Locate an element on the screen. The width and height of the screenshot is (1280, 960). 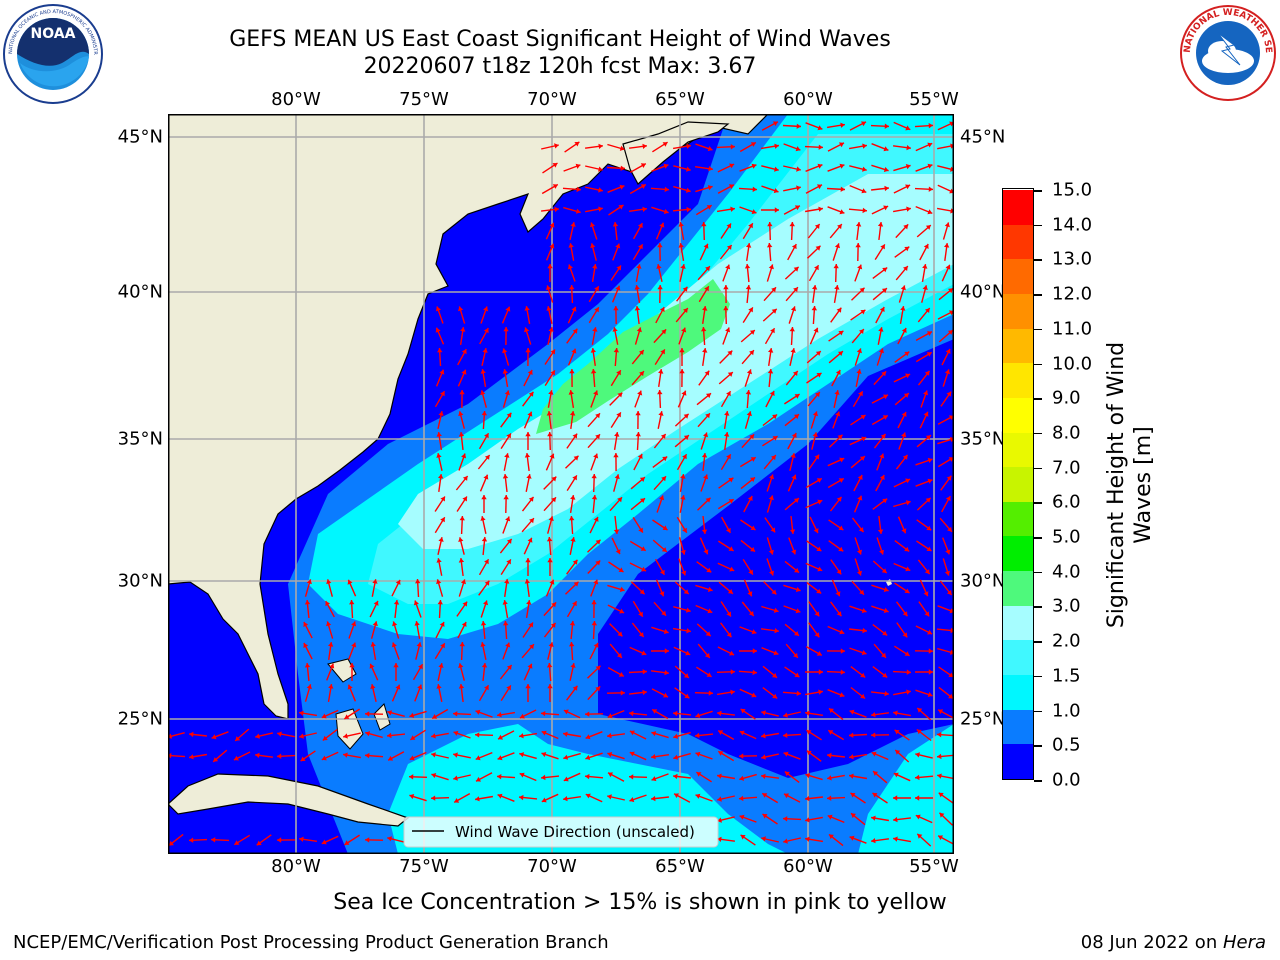
lon-label-top-80w: 80°W is located at coordinates (296, 99).